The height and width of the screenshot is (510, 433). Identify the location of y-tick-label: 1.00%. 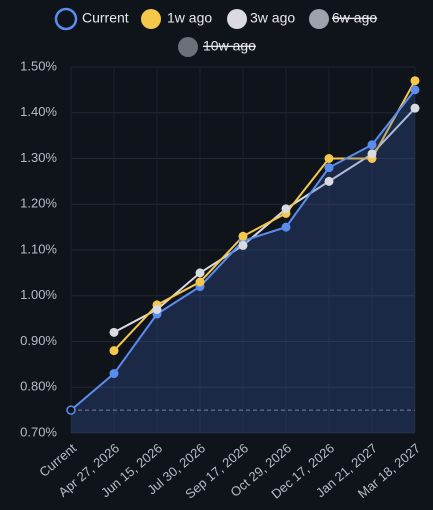
(38, 294).